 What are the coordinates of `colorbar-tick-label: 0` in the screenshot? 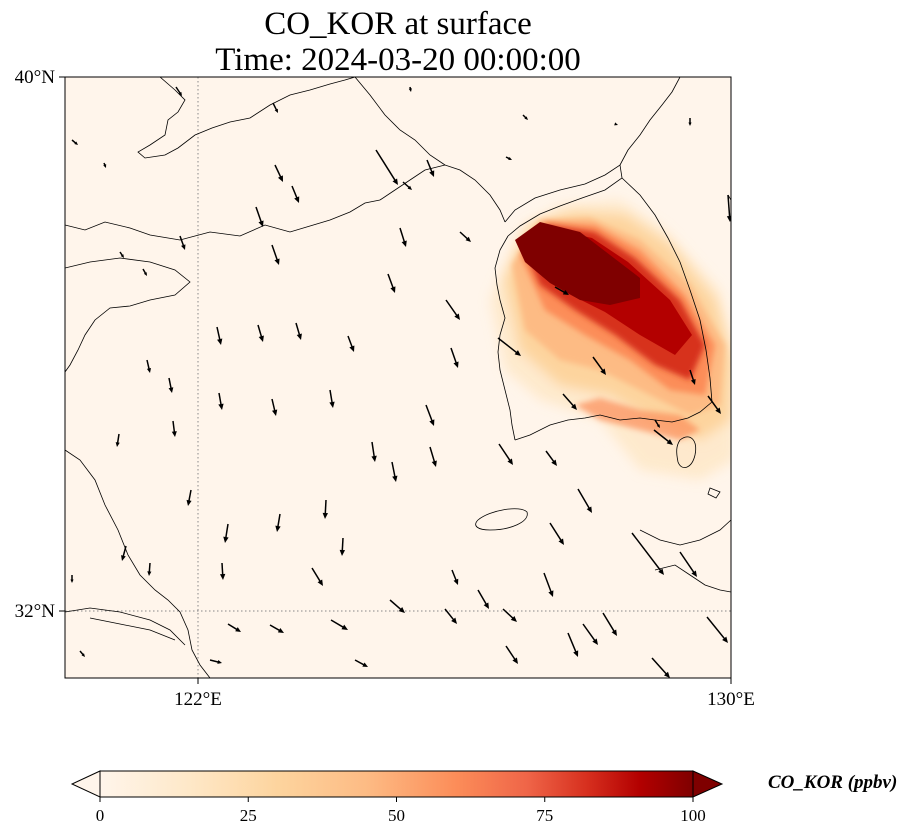 It's located at (100, 815).